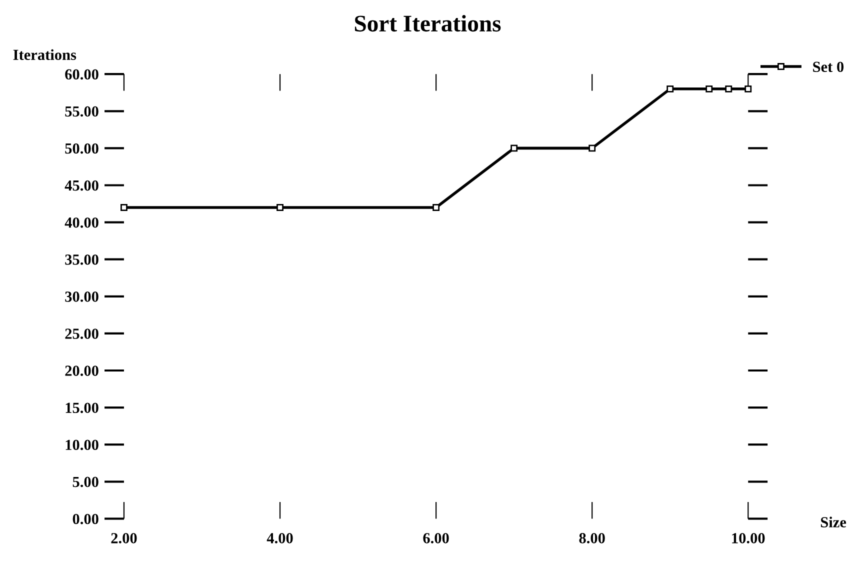 Image resolution: width=855 pixels, height=570 pixels. What do you see at coordinates (81, 333) in the screenshot?
I see `y-tick-label: 25.00` at bounding box center [81, 333].